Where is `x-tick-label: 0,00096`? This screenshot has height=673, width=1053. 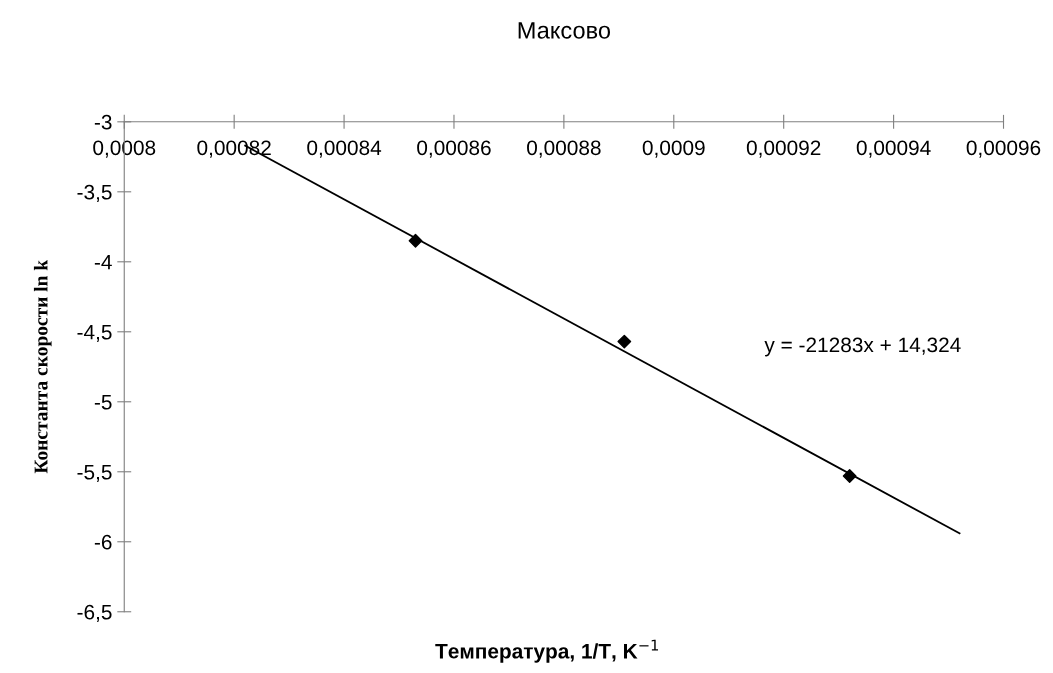 x-tick-label: 0,00096 is located at coordinates (1003, 149).